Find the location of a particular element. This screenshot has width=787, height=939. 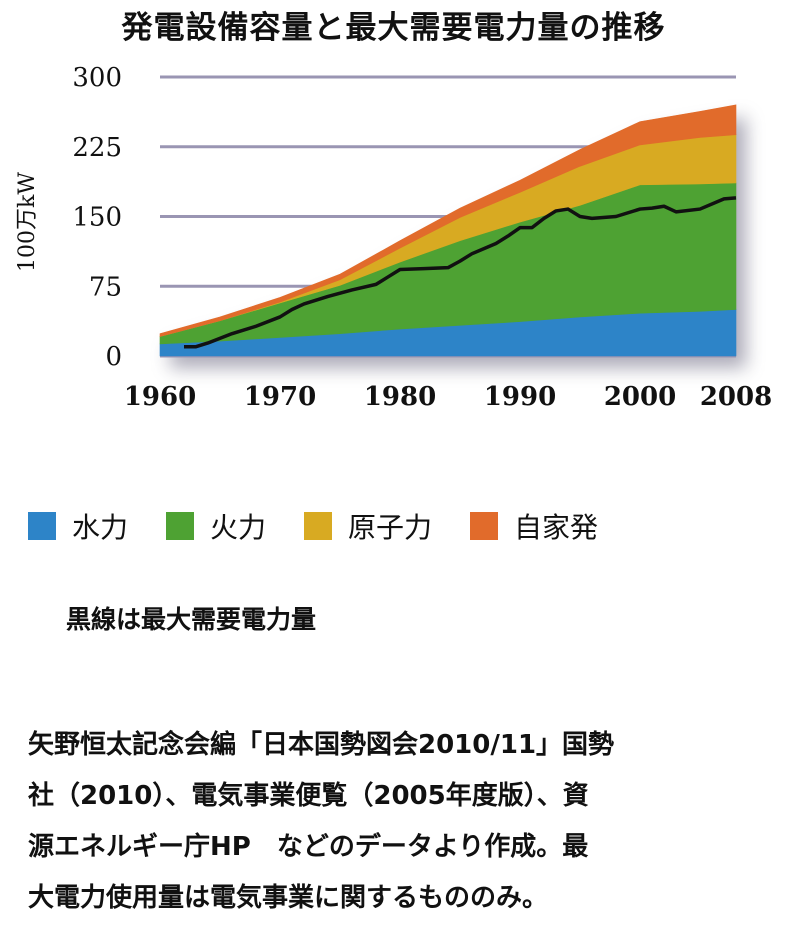

chart-title: 発電設備容量と最大需要電力量の推移 is located at coordinates (393, 28).